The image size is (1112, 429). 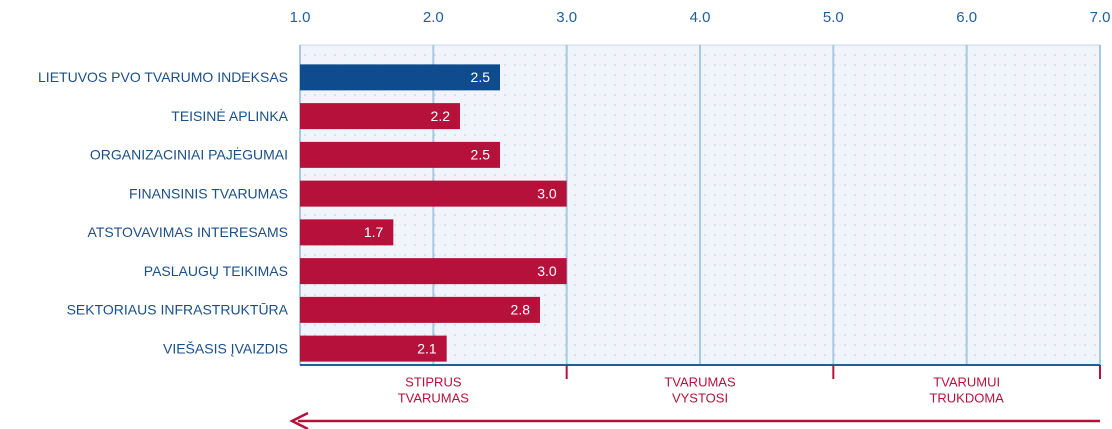 I want to click on x-tick-label: 3.0, so click(x=566, y=17).